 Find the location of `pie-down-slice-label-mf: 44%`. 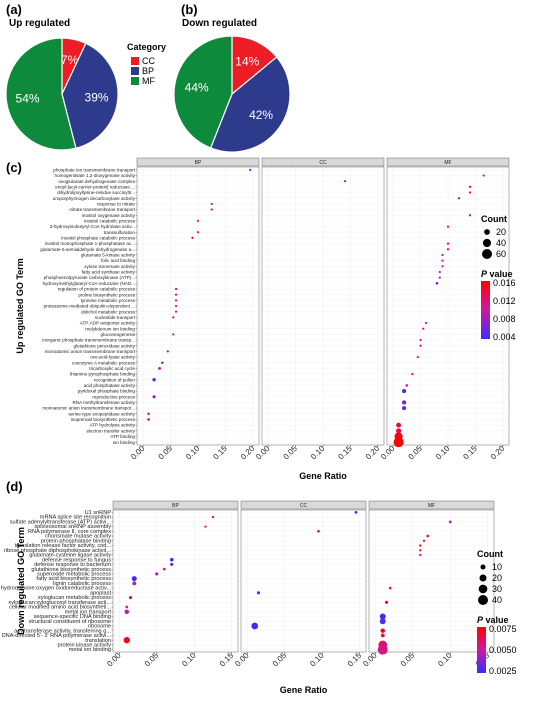

pie-down-slice-label-mf: 44% is located at coordinates (197, 87).